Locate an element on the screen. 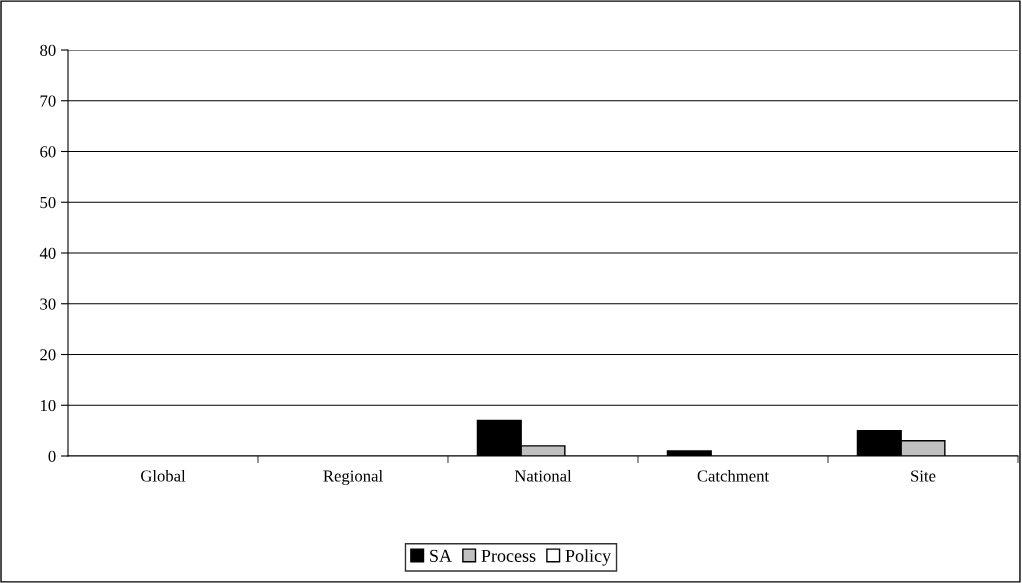 This screenshot has width=1022, height=583. legend-label: Policy is located at coordinates (588, 557).